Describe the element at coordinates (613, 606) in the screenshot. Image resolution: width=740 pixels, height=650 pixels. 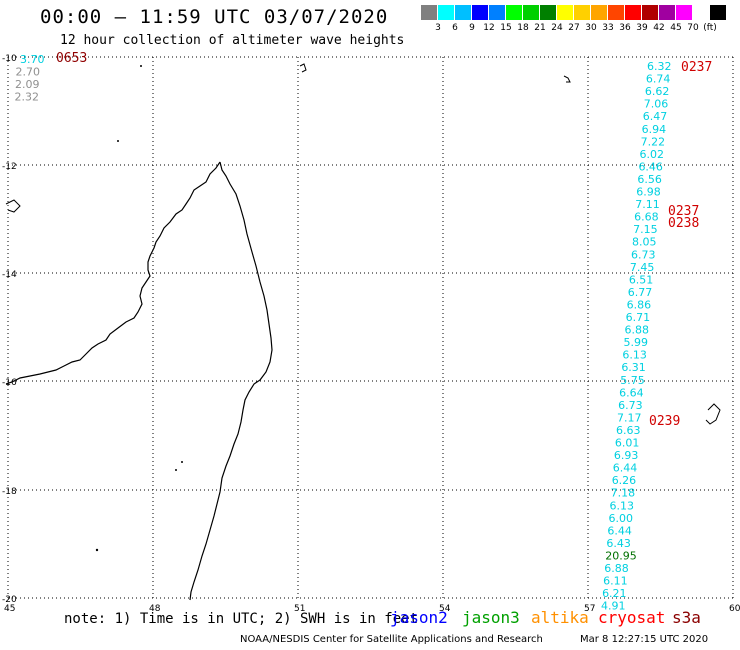
I see `wave-height-value: 4.91` at that location.